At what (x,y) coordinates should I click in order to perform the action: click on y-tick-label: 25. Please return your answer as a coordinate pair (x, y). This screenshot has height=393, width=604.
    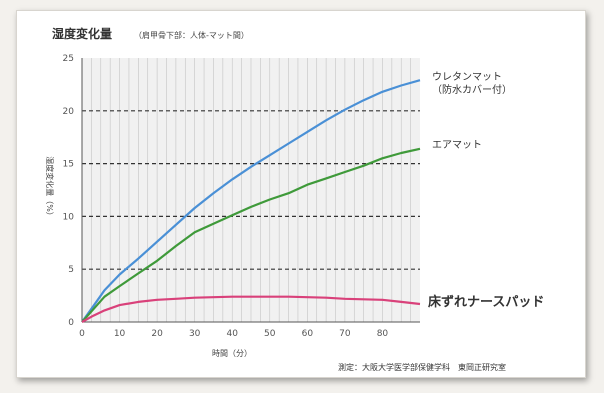
    Looking at the image, I should click on (68, 59).